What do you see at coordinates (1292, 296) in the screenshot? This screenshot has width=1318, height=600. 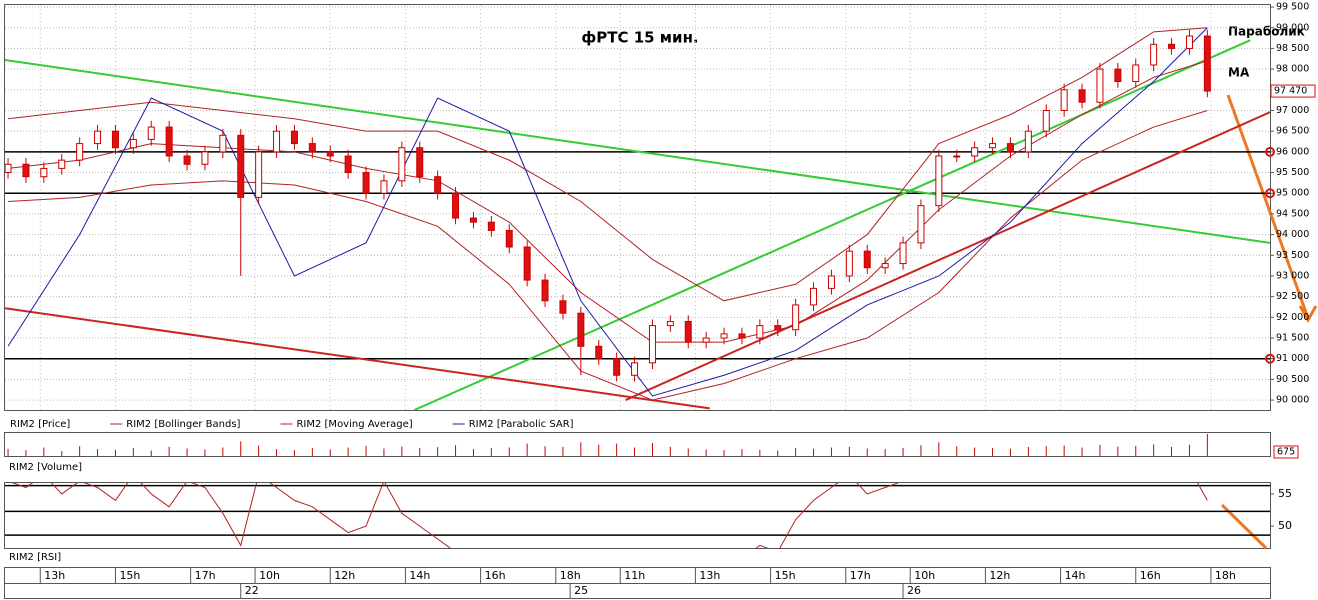 I see `y-tick-label: 92 500` at bounding box center [1292, 296].